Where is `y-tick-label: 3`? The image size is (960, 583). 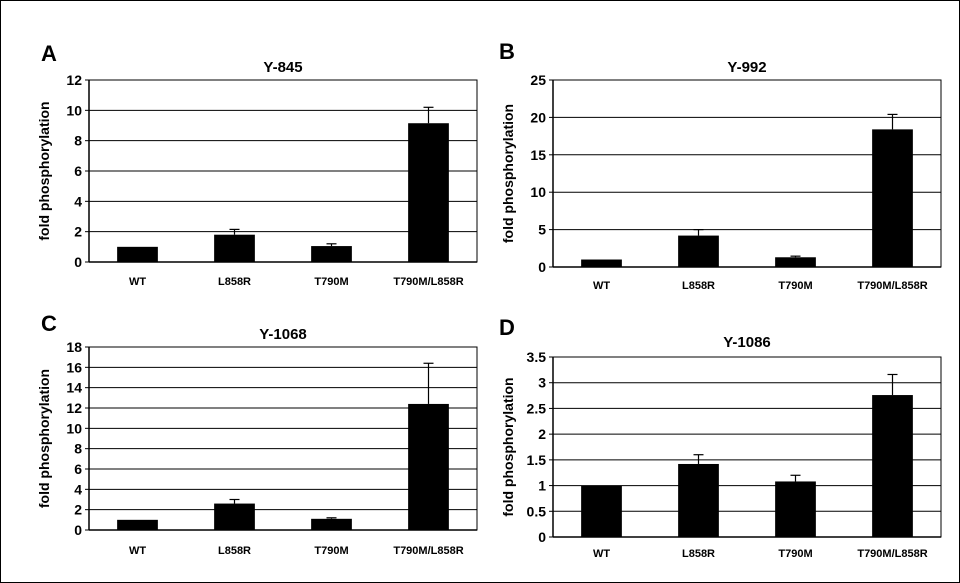
y-tick-label: 3 is located at coordinates (542, 383).